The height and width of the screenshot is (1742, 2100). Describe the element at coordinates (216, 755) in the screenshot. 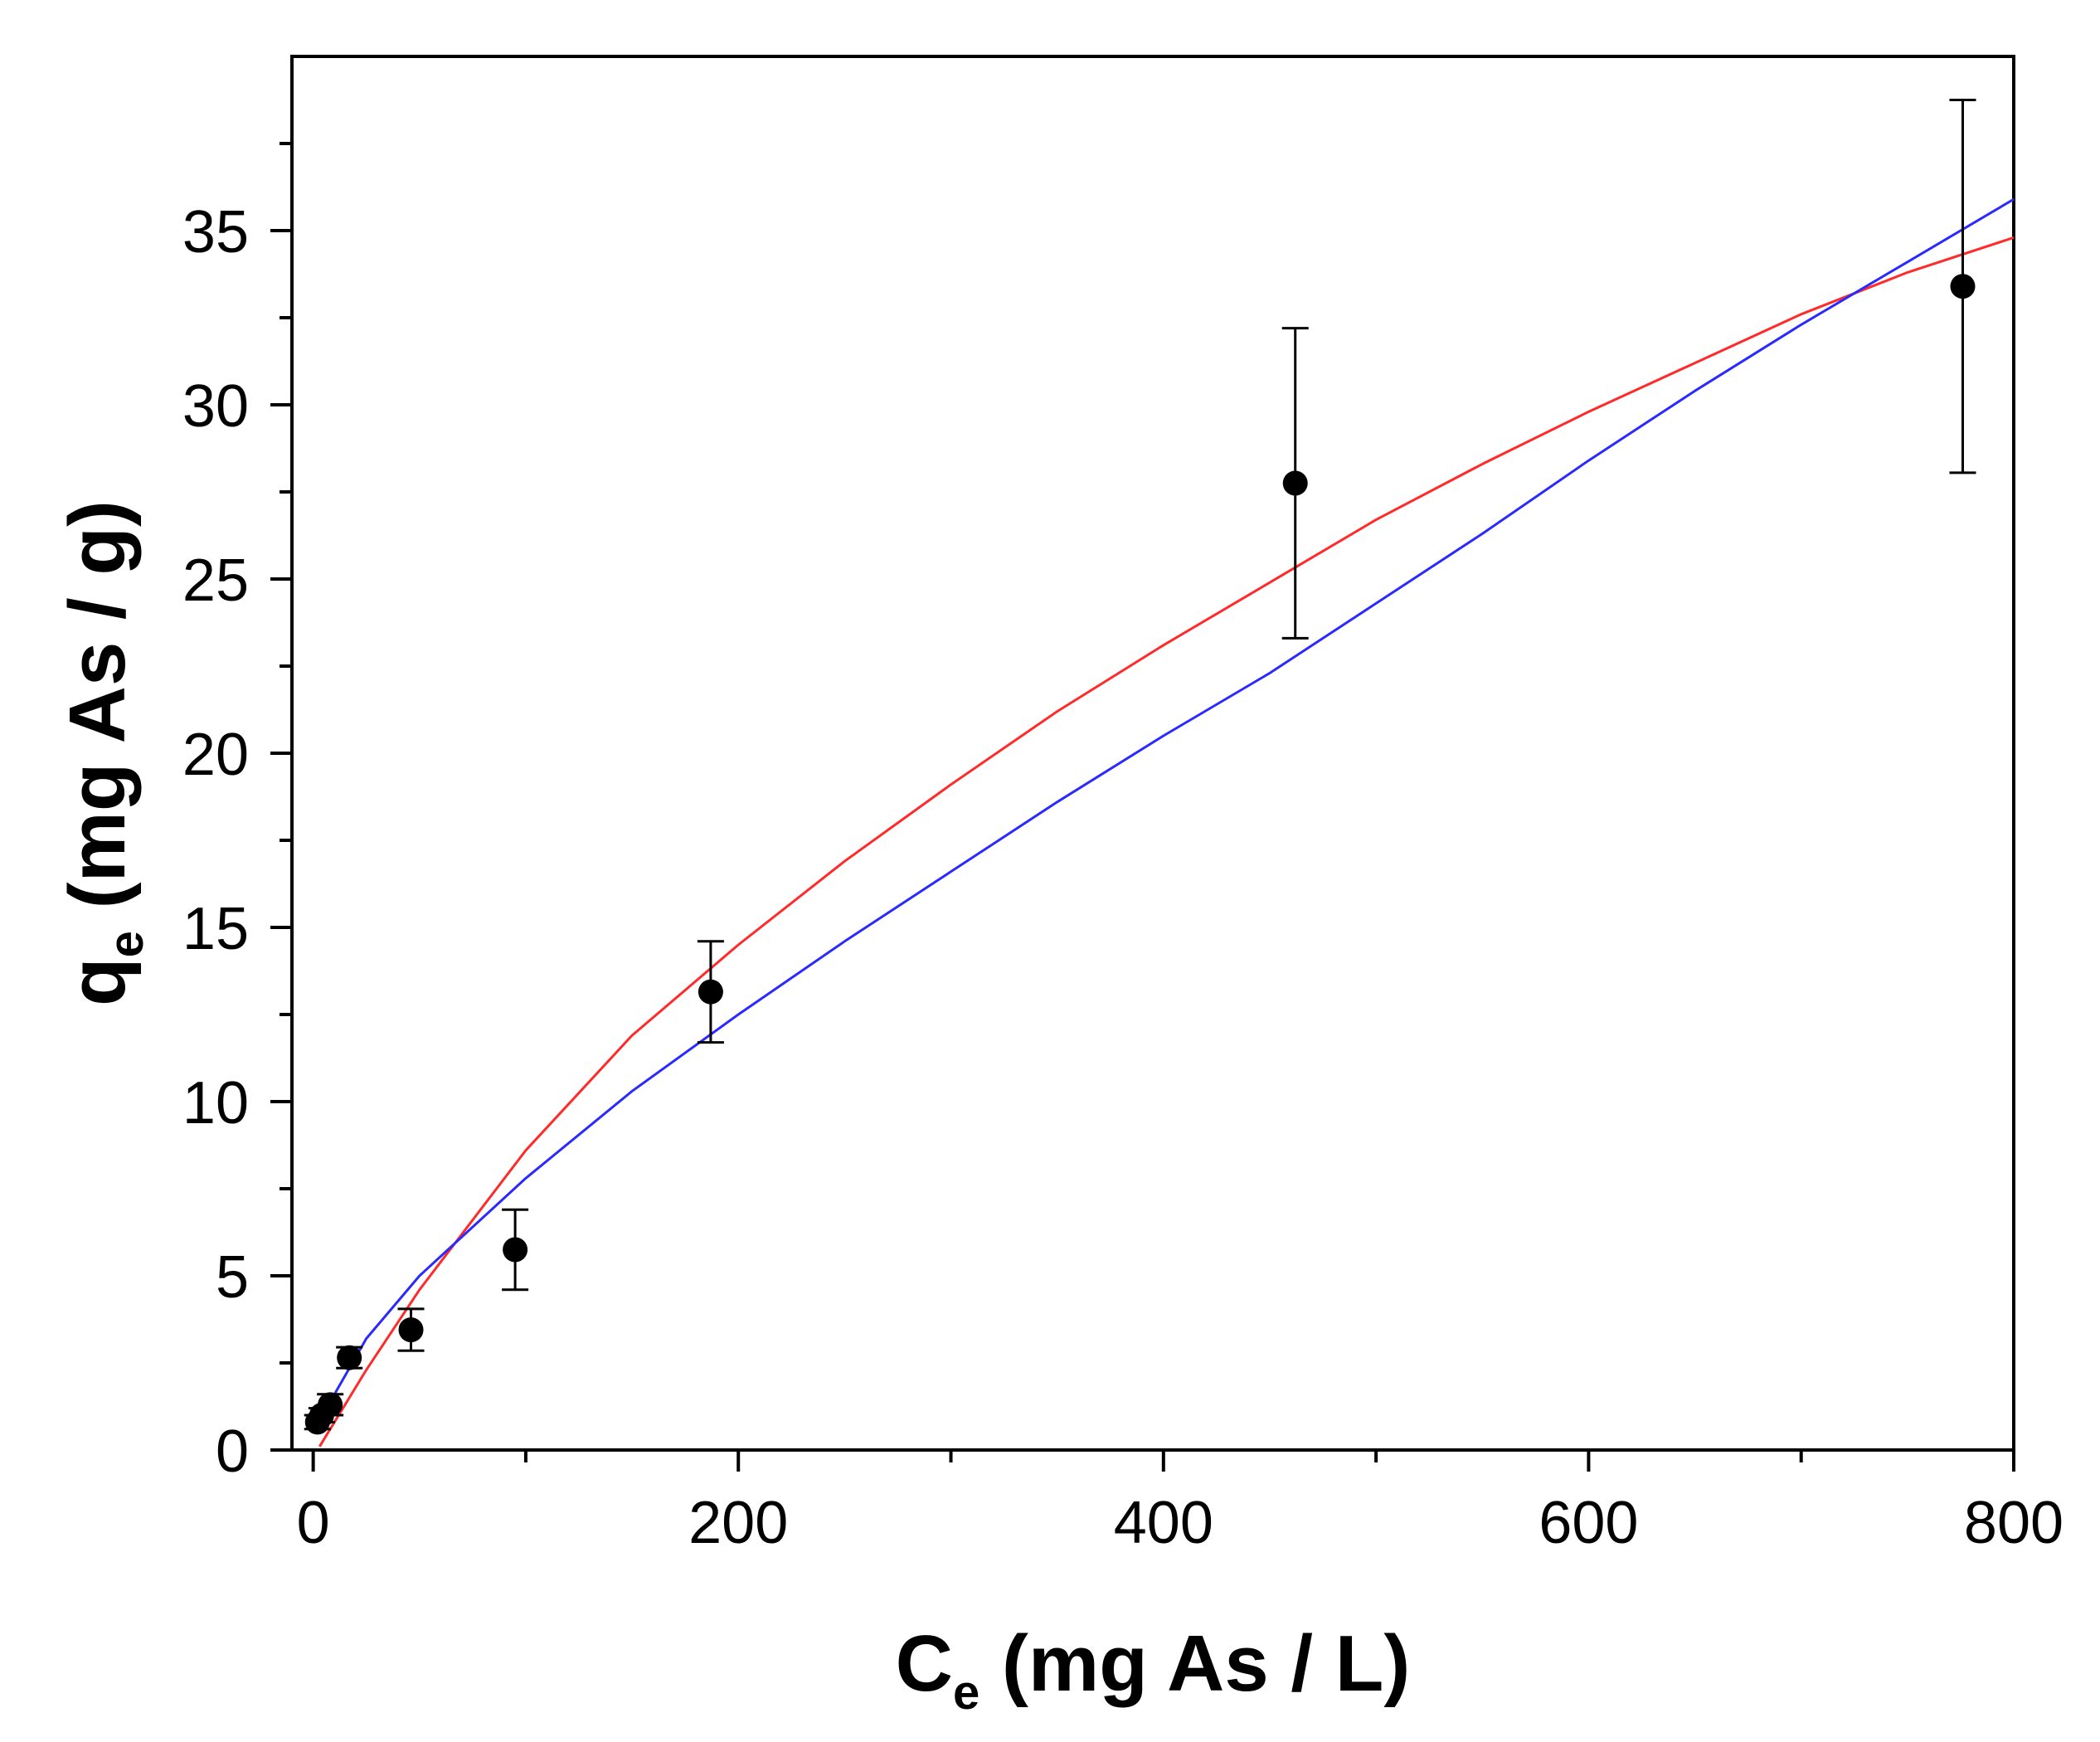

I see `y-tick-label: 20` at that location.